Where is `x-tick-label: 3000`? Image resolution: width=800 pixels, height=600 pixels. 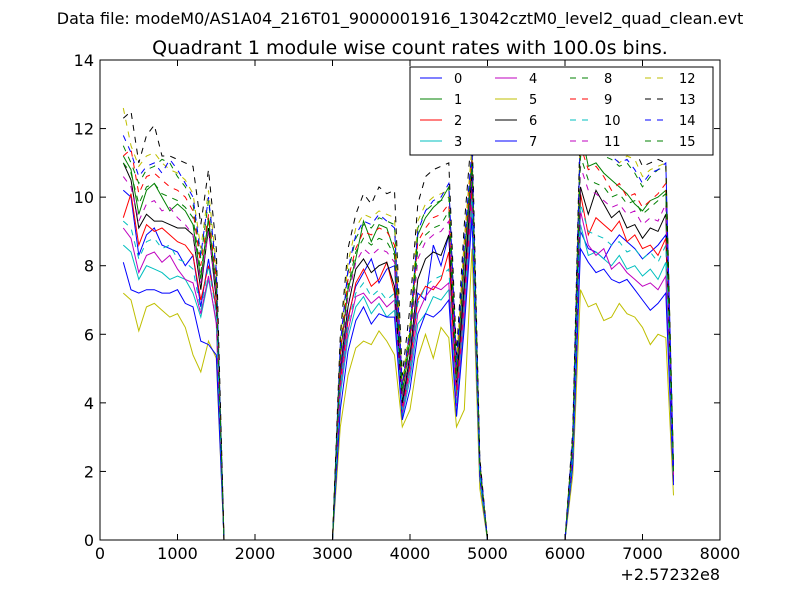
x-tick-label: 3000 is located at coordinates (332, 553).